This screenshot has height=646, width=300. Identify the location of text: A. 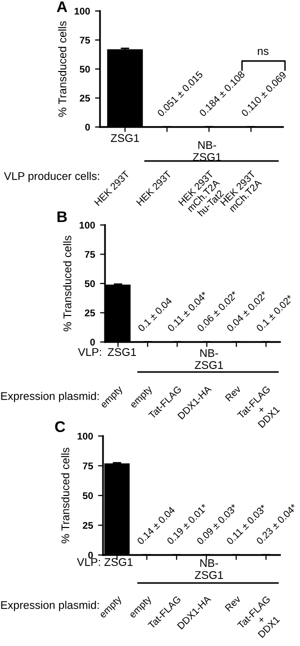
(62, 6).